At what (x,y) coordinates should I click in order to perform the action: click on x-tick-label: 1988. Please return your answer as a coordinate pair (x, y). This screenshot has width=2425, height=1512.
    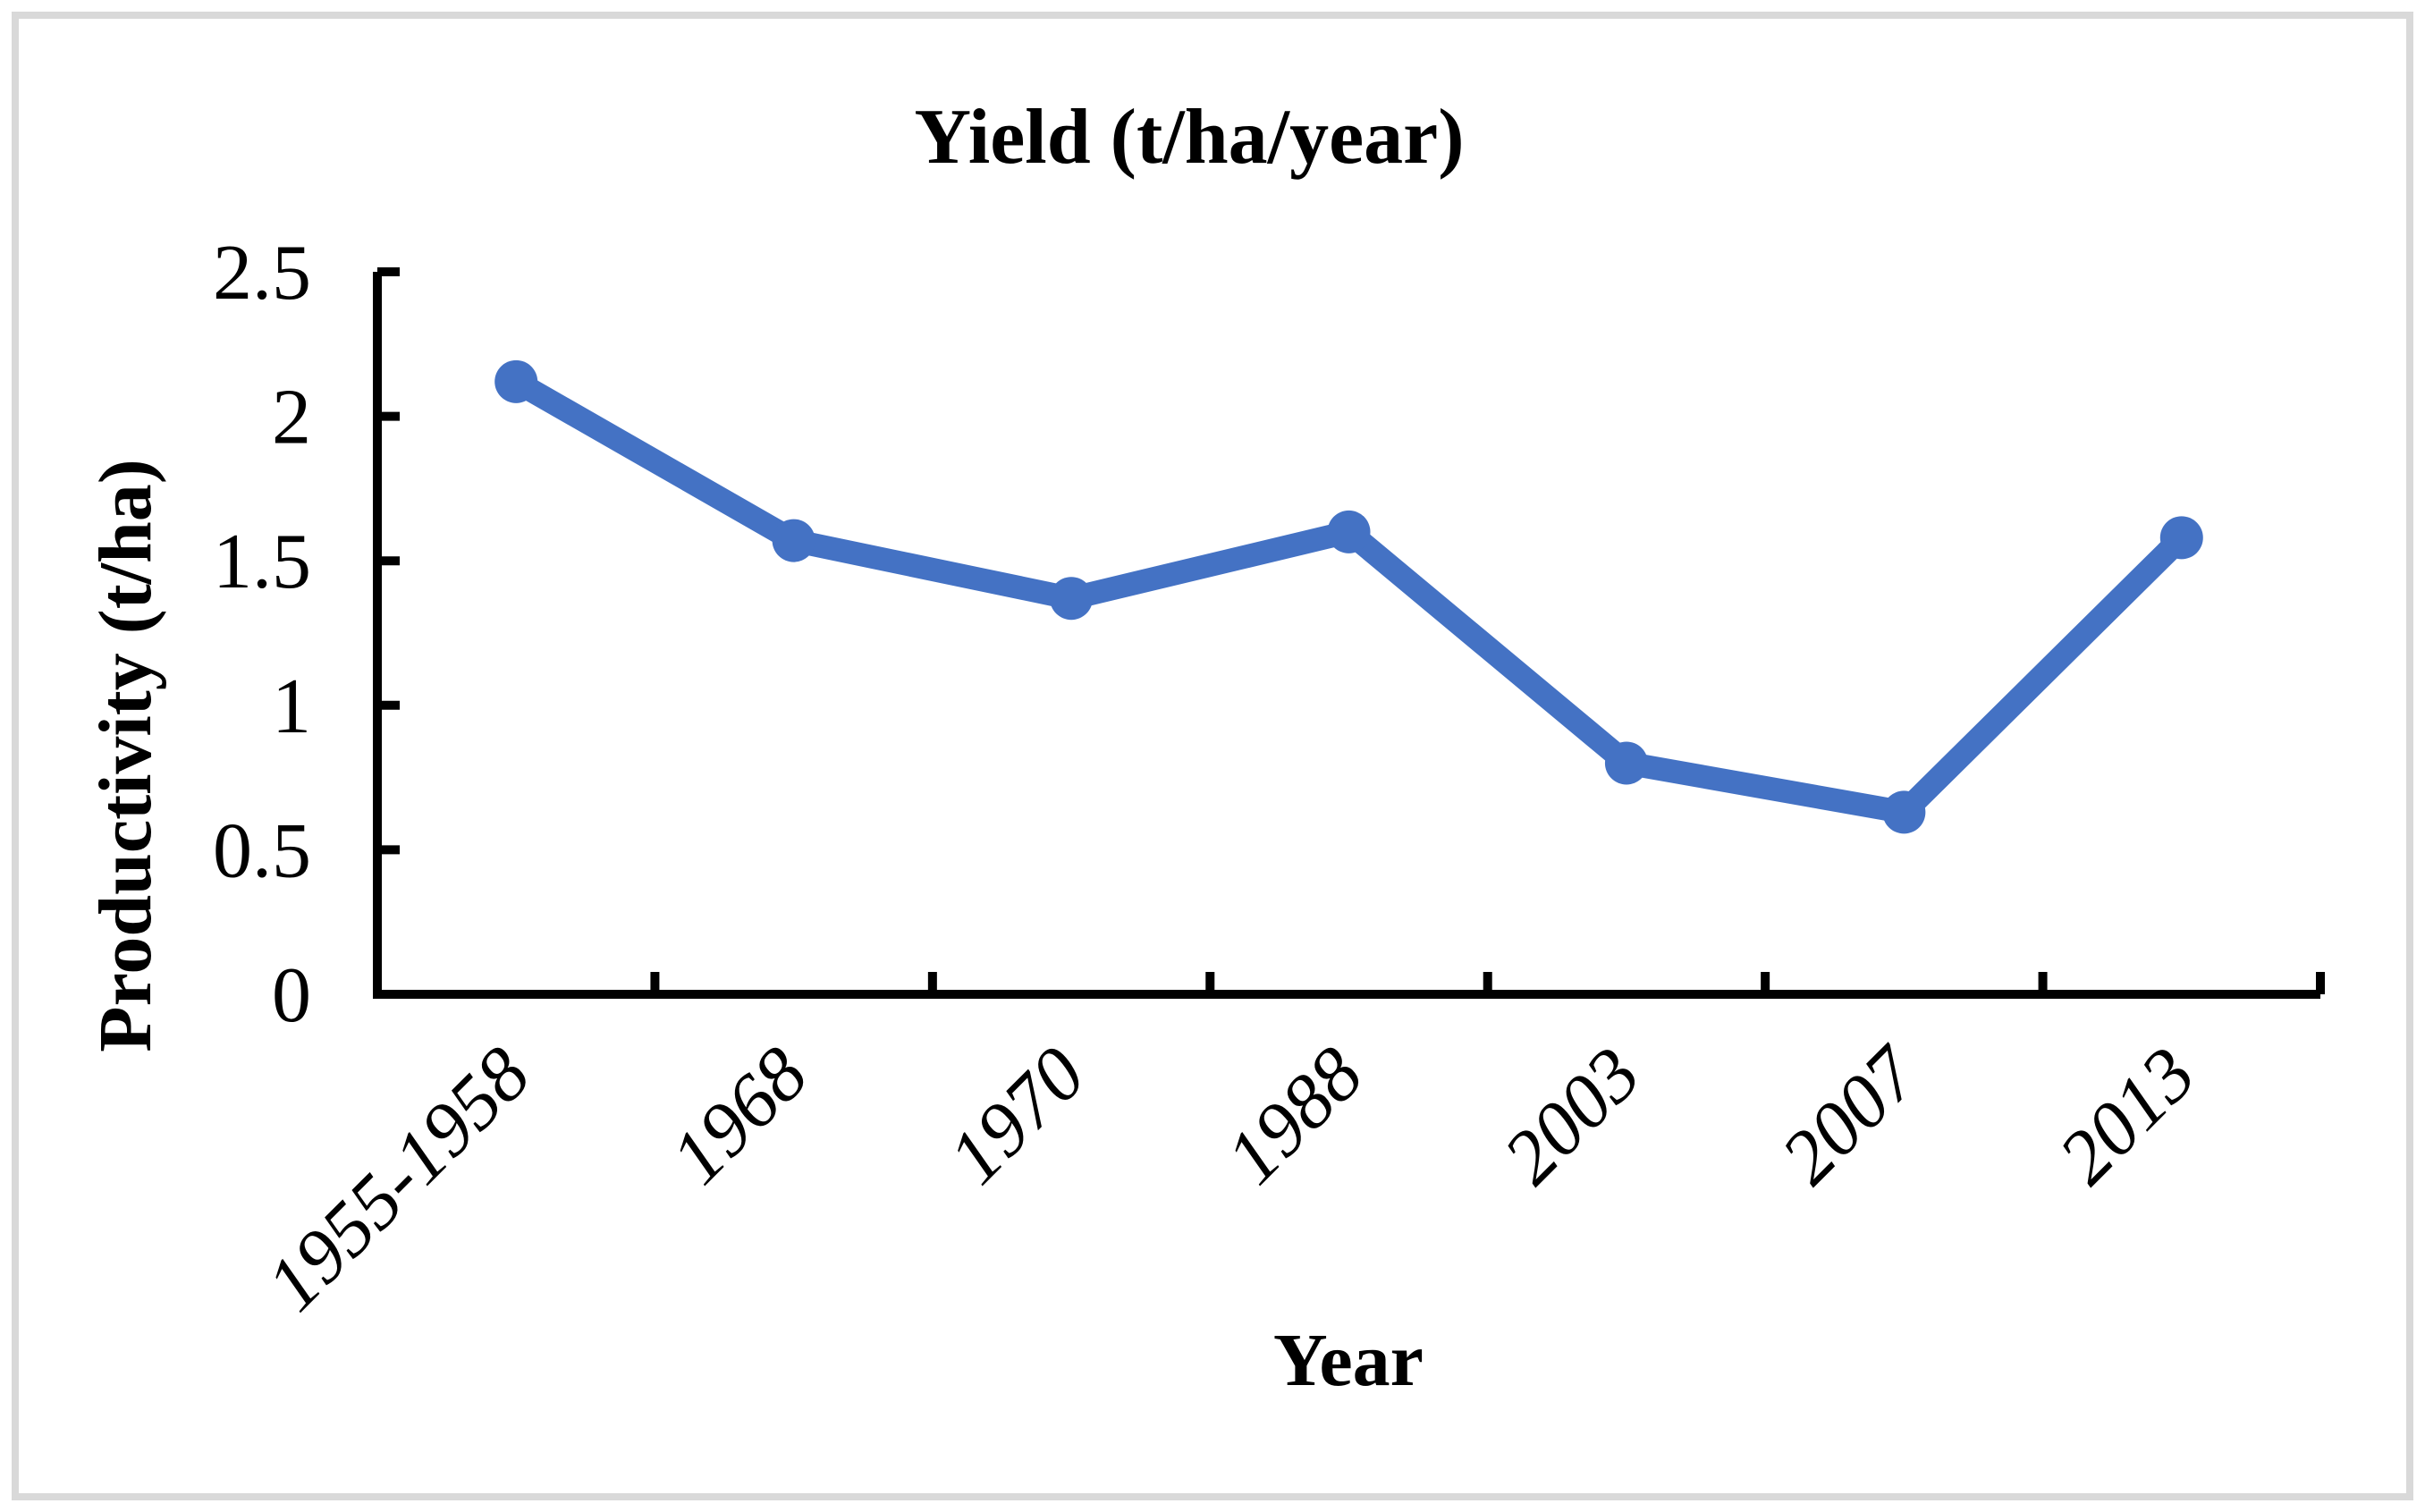
    Looking at the image, I should click on (1294, 1116).